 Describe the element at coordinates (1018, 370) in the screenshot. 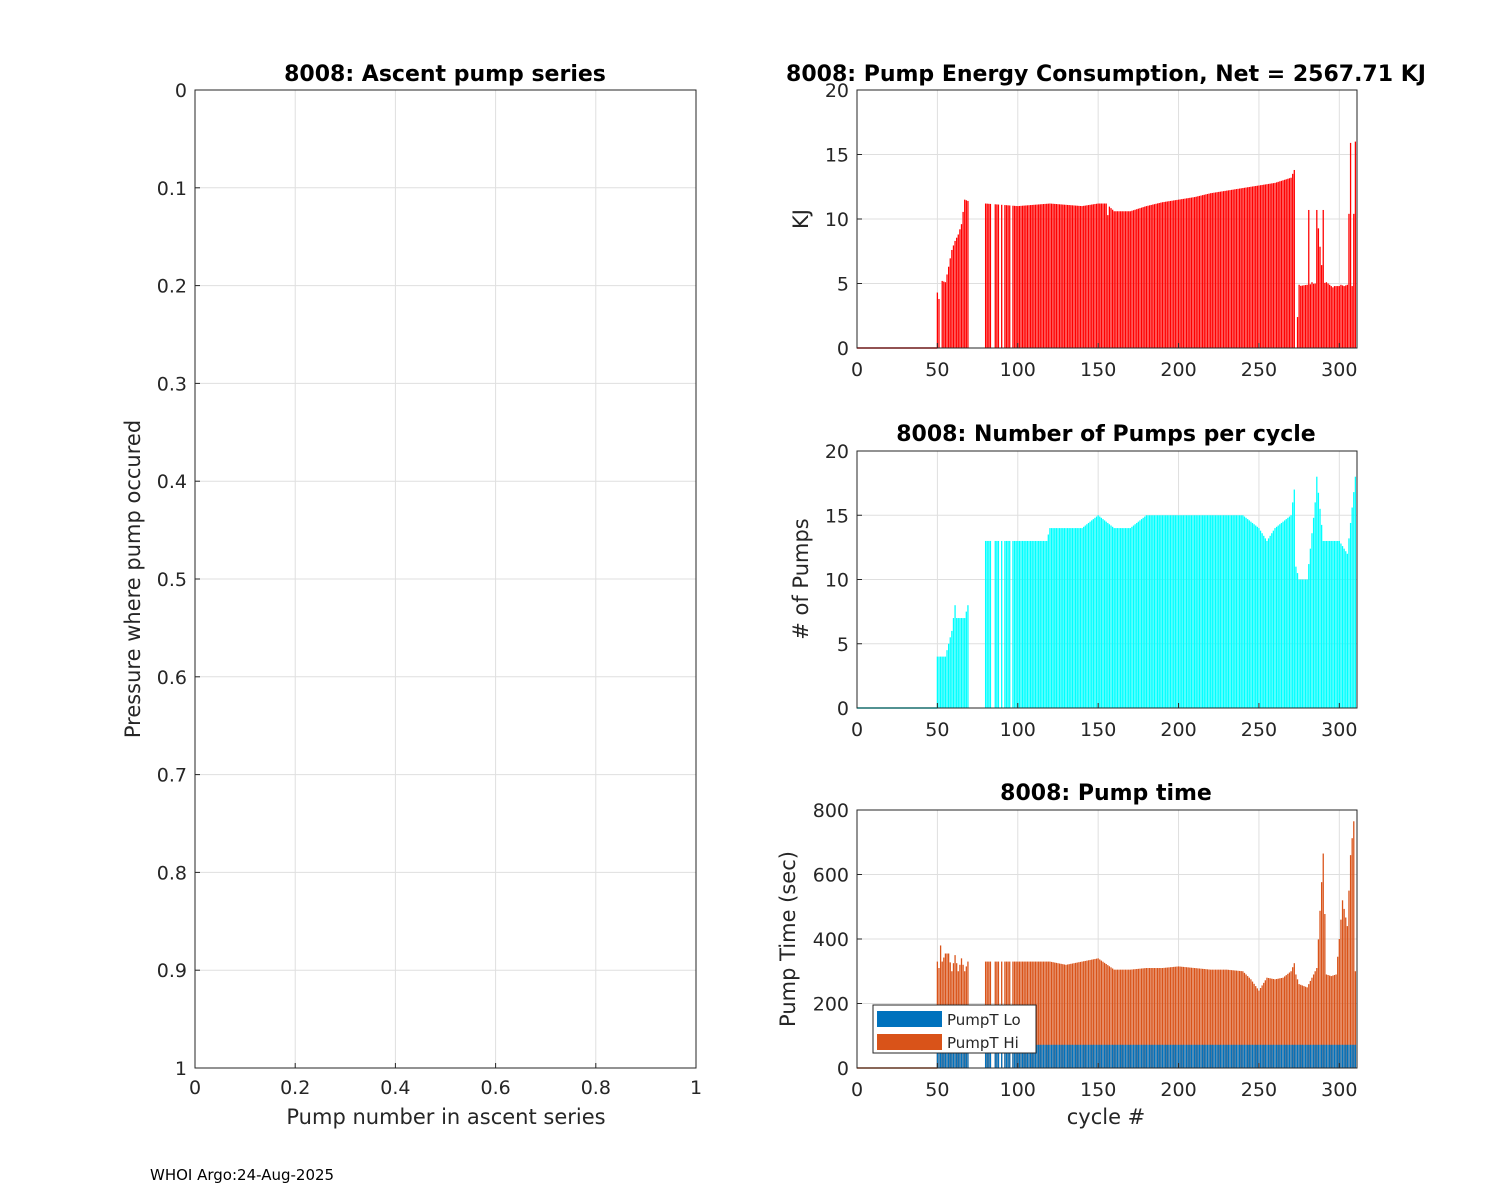

I see `energy-x-tick-label: 100` at that location.